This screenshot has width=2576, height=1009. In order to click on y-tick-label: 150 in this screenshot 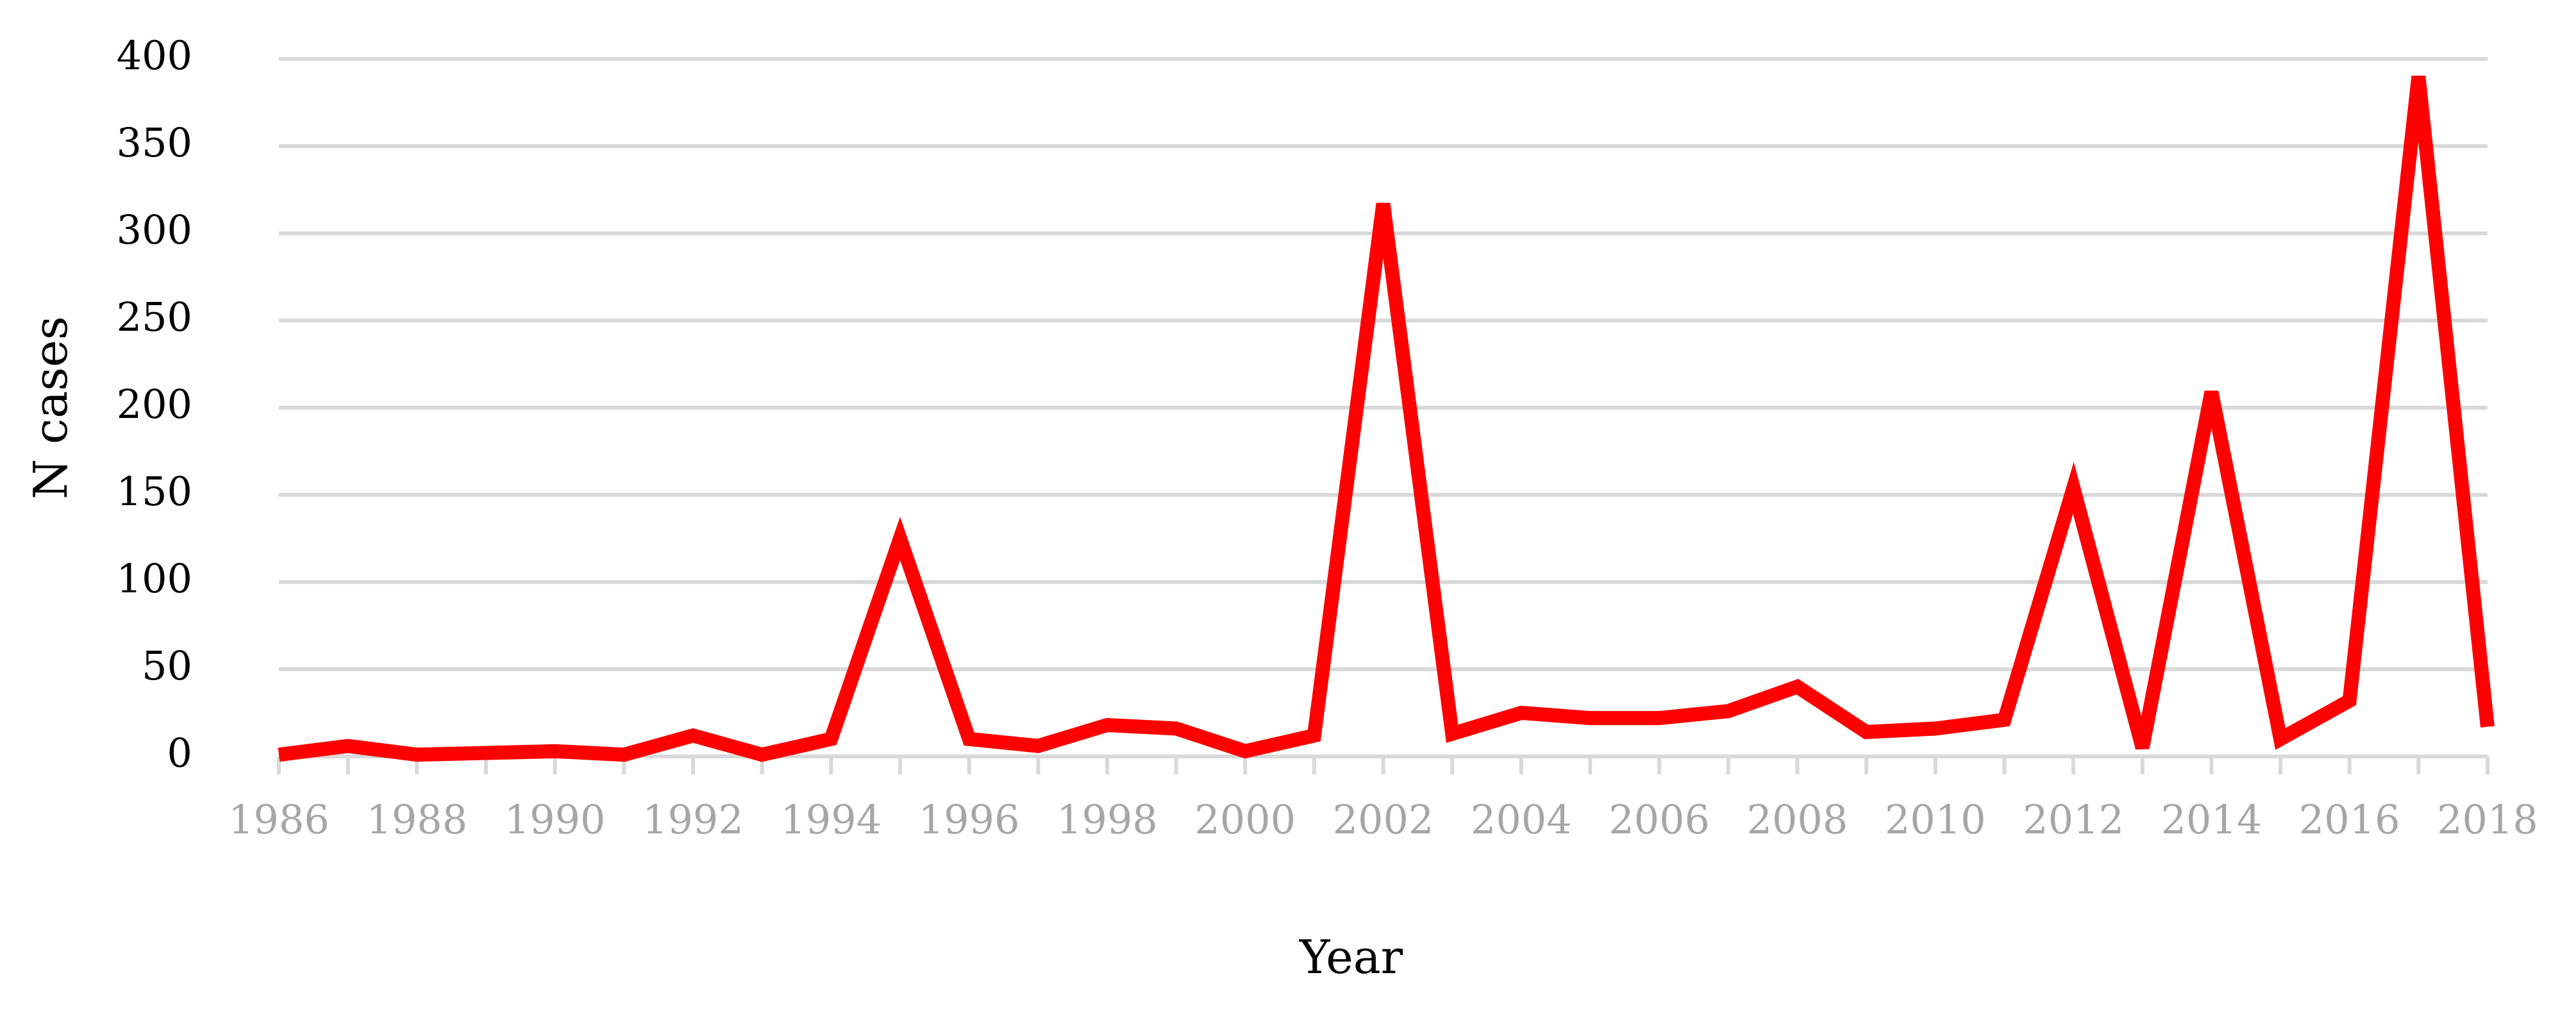, I will do `click(154, 491)`.